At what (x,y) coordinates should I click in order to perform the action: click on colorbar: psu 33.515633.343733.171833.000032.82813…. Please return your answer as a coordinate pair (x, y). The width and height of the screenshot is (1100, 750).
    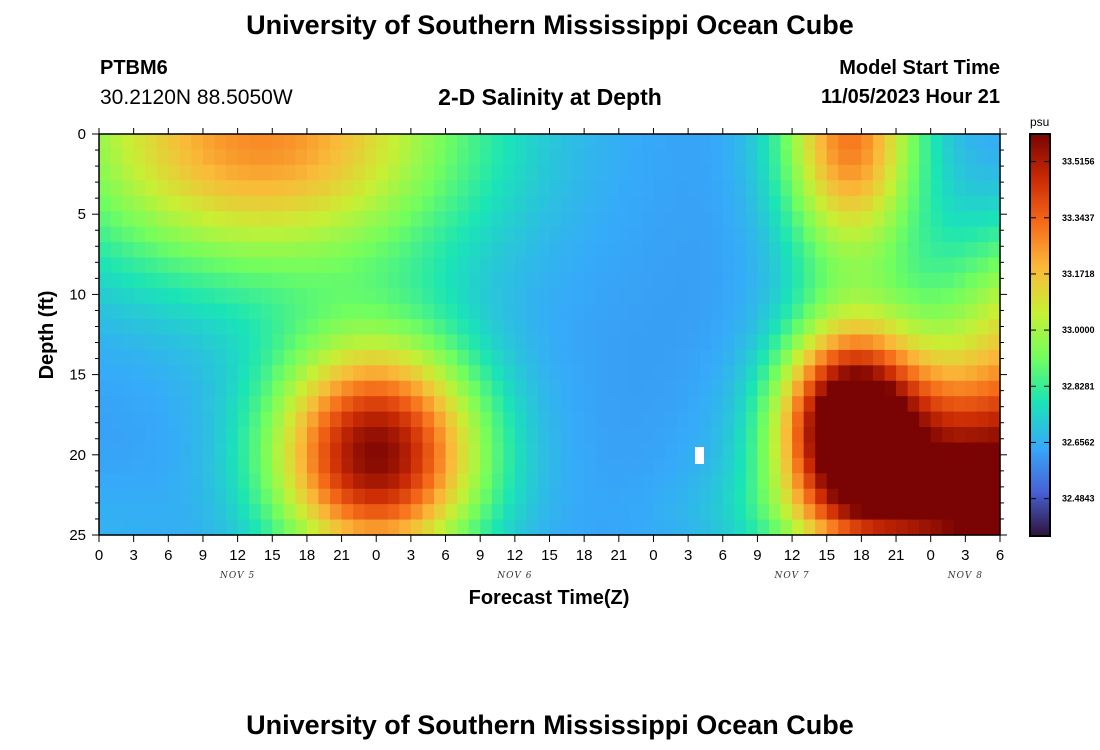
    Looking at the image, I should click on (1062, 326).